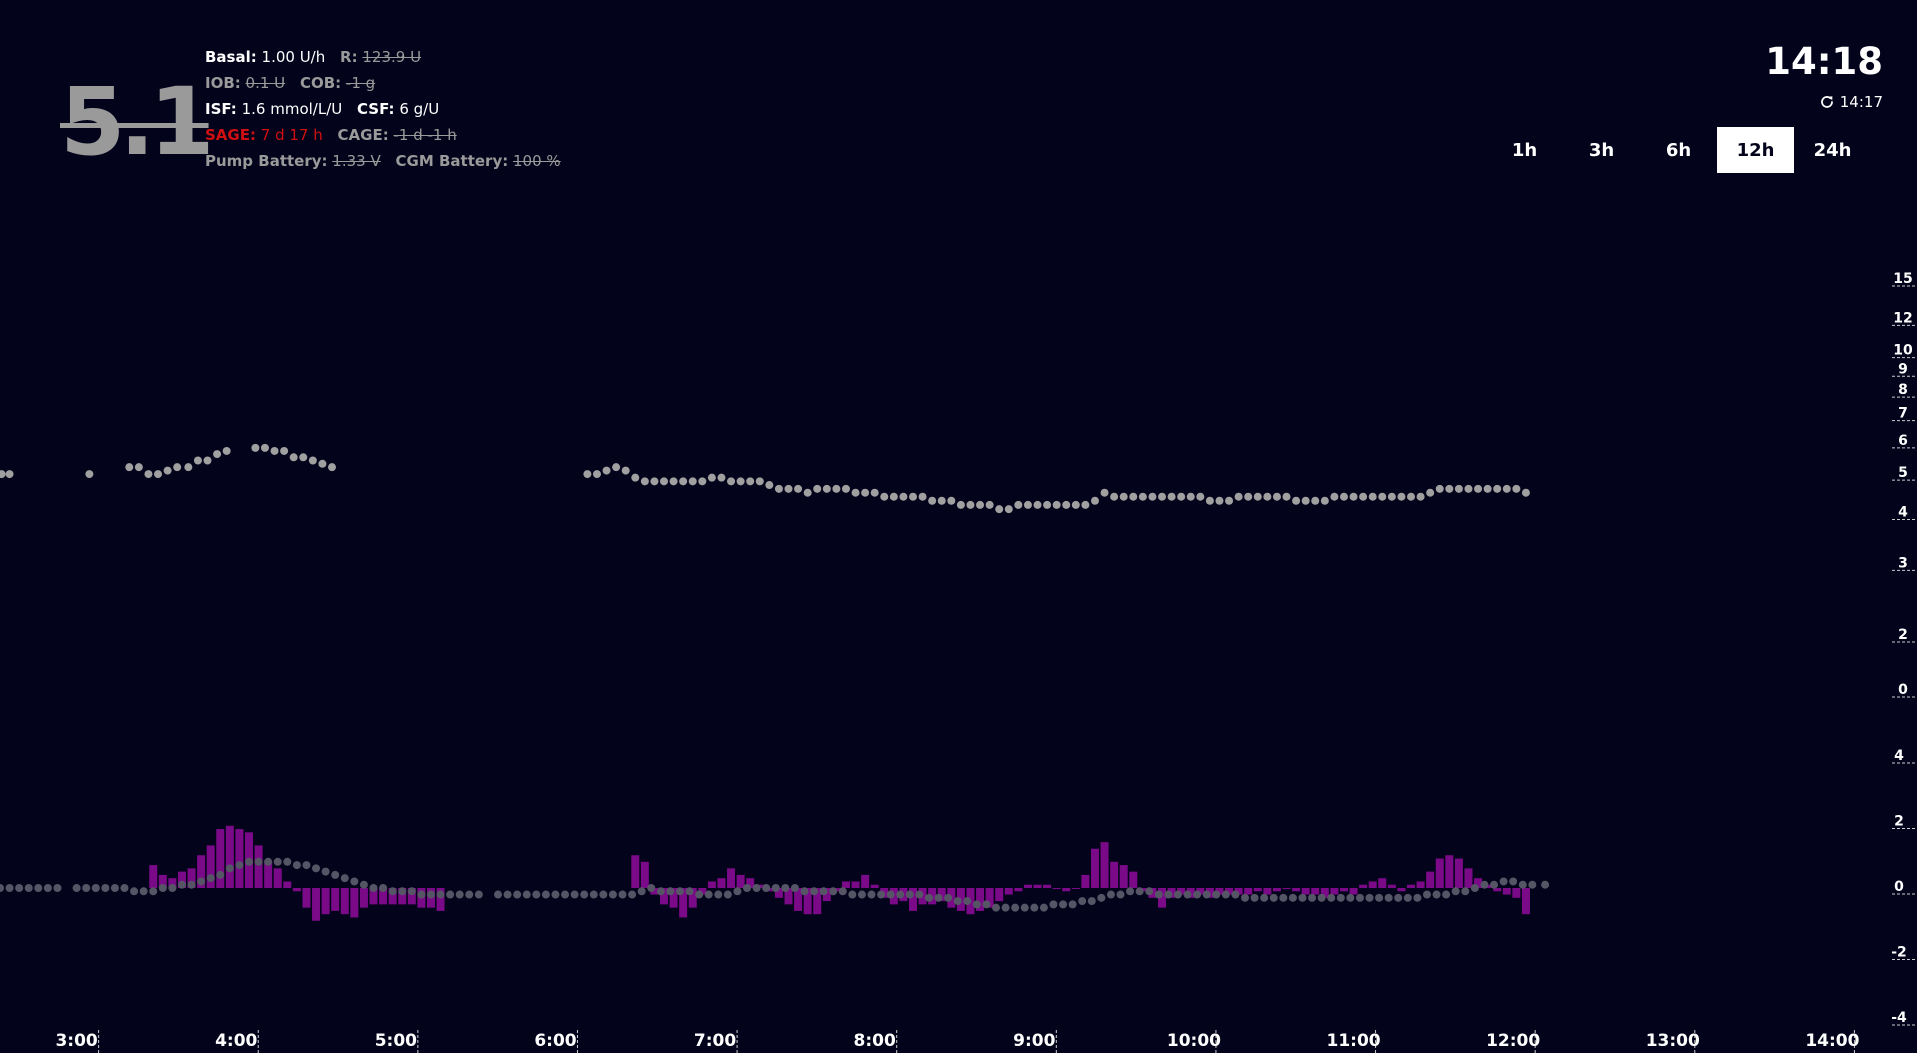  I want to click on y-tick-label: 0, so click(1903, 690).